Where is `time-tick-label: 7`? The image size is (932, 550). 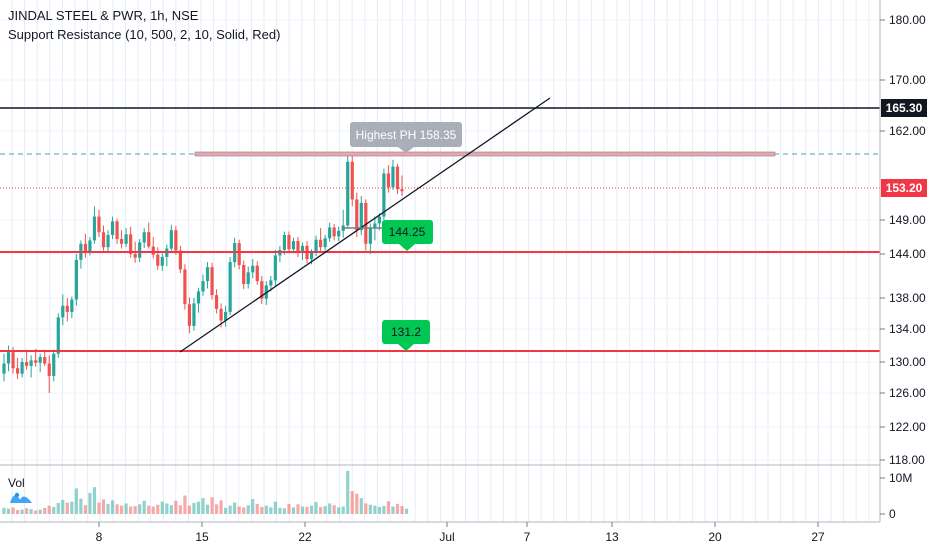 time-tick-label: 7 is located at coordinates (527, 537).